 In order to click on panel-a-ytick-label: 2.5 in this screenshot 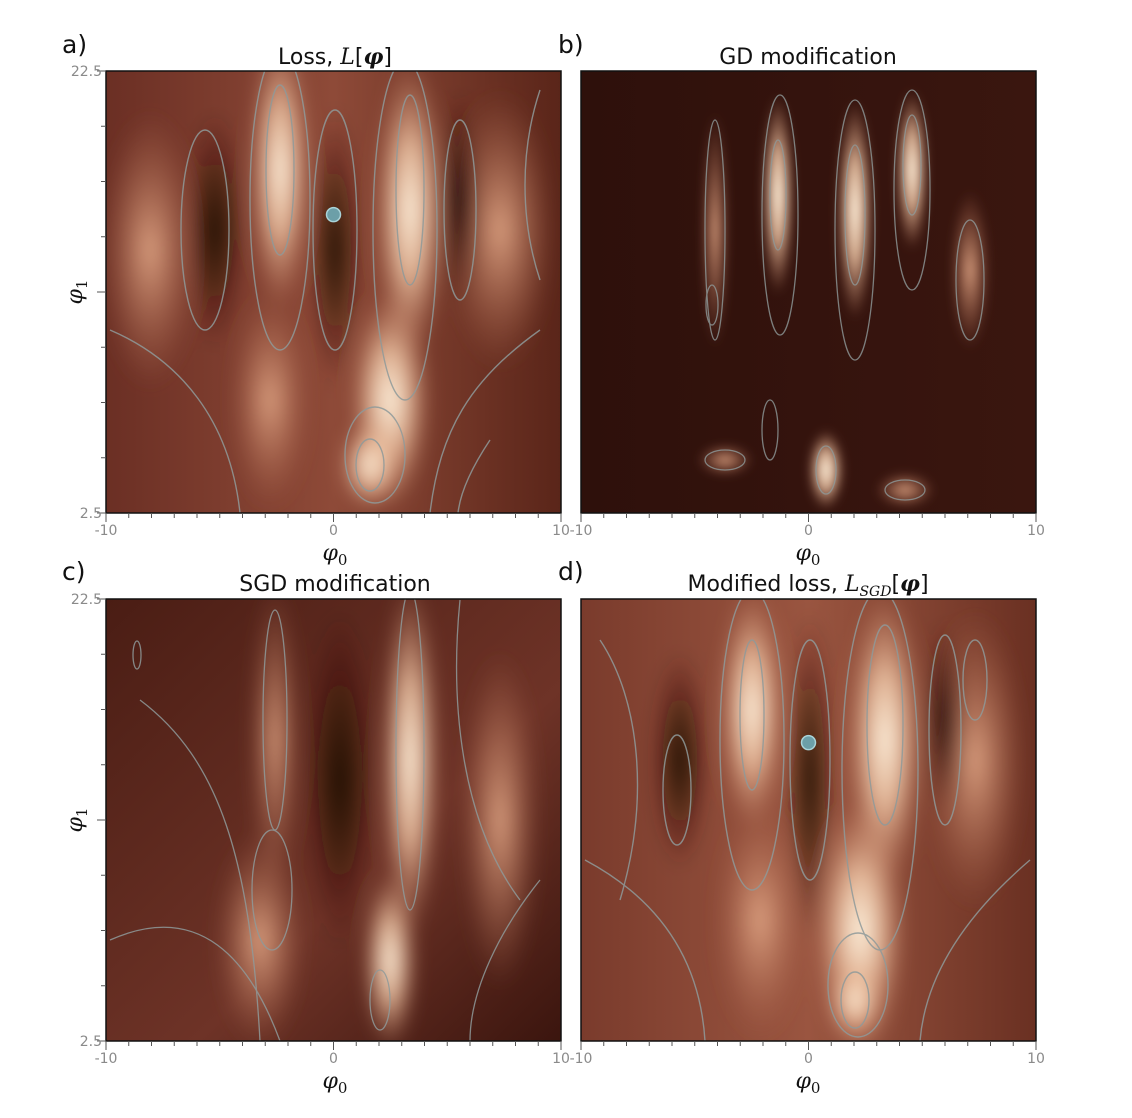, I will do `click(91, 514)`.